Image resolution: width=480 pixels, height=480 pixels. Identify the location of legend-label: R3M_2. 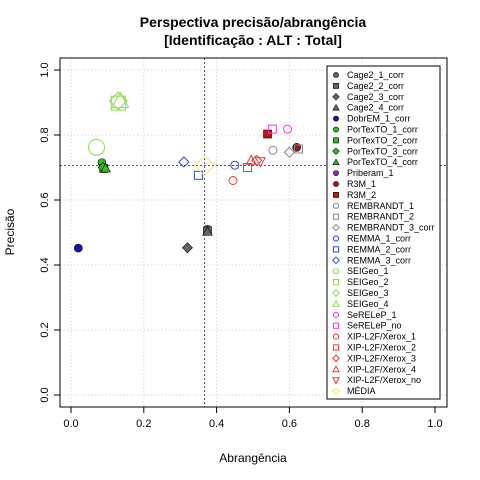
(361, 195).